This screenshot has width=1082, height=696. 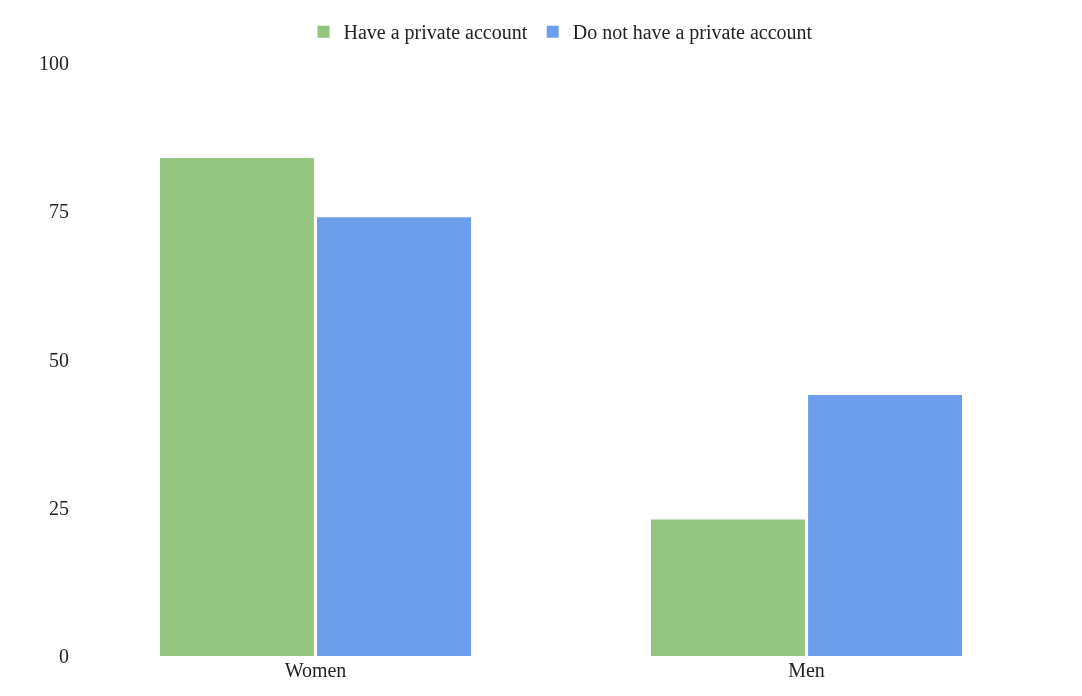 I want to click on x-tick-label: Men, so click(x=806, y=670).